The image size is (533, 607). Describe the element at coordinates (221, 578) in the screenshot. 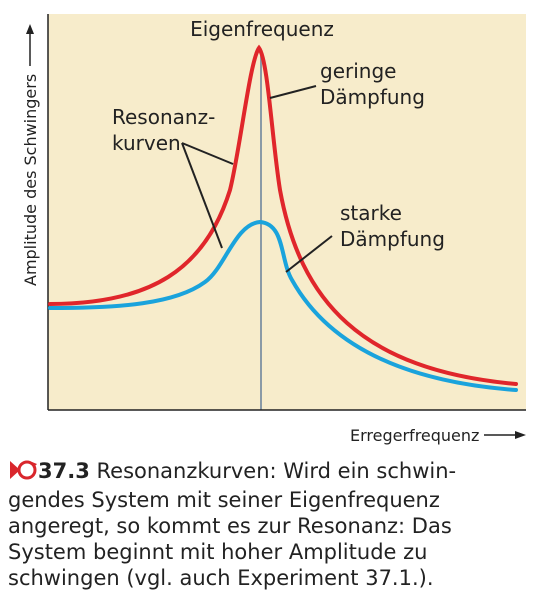

I see `caption-line-5: schwingen (vgl. auch Experiment 37.1.).` at that location.